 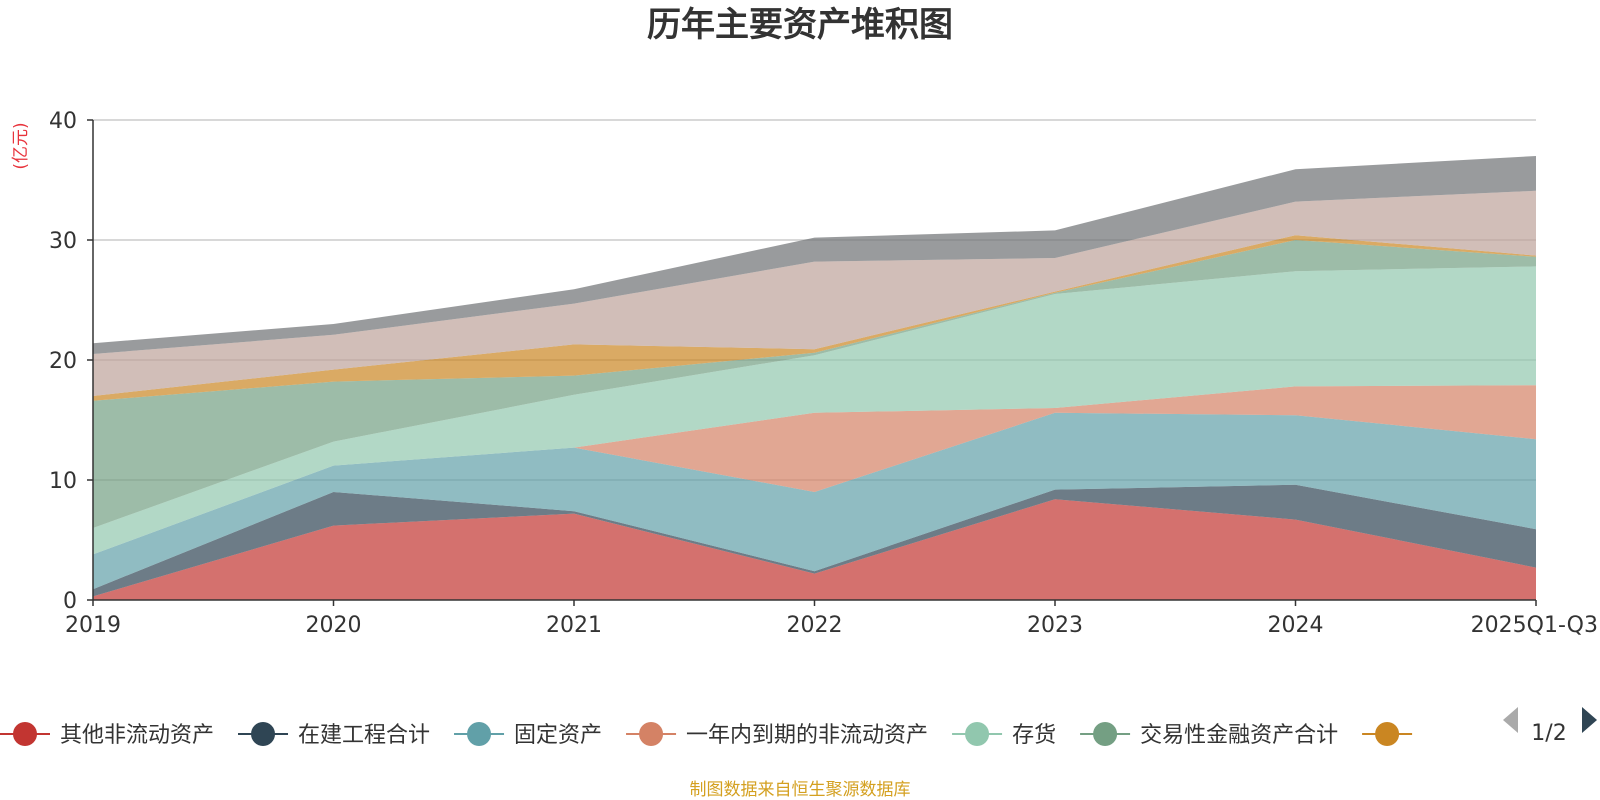 I want to click on x-tick-label: 2025Q1-Q3, so click(x=1534, y=625).